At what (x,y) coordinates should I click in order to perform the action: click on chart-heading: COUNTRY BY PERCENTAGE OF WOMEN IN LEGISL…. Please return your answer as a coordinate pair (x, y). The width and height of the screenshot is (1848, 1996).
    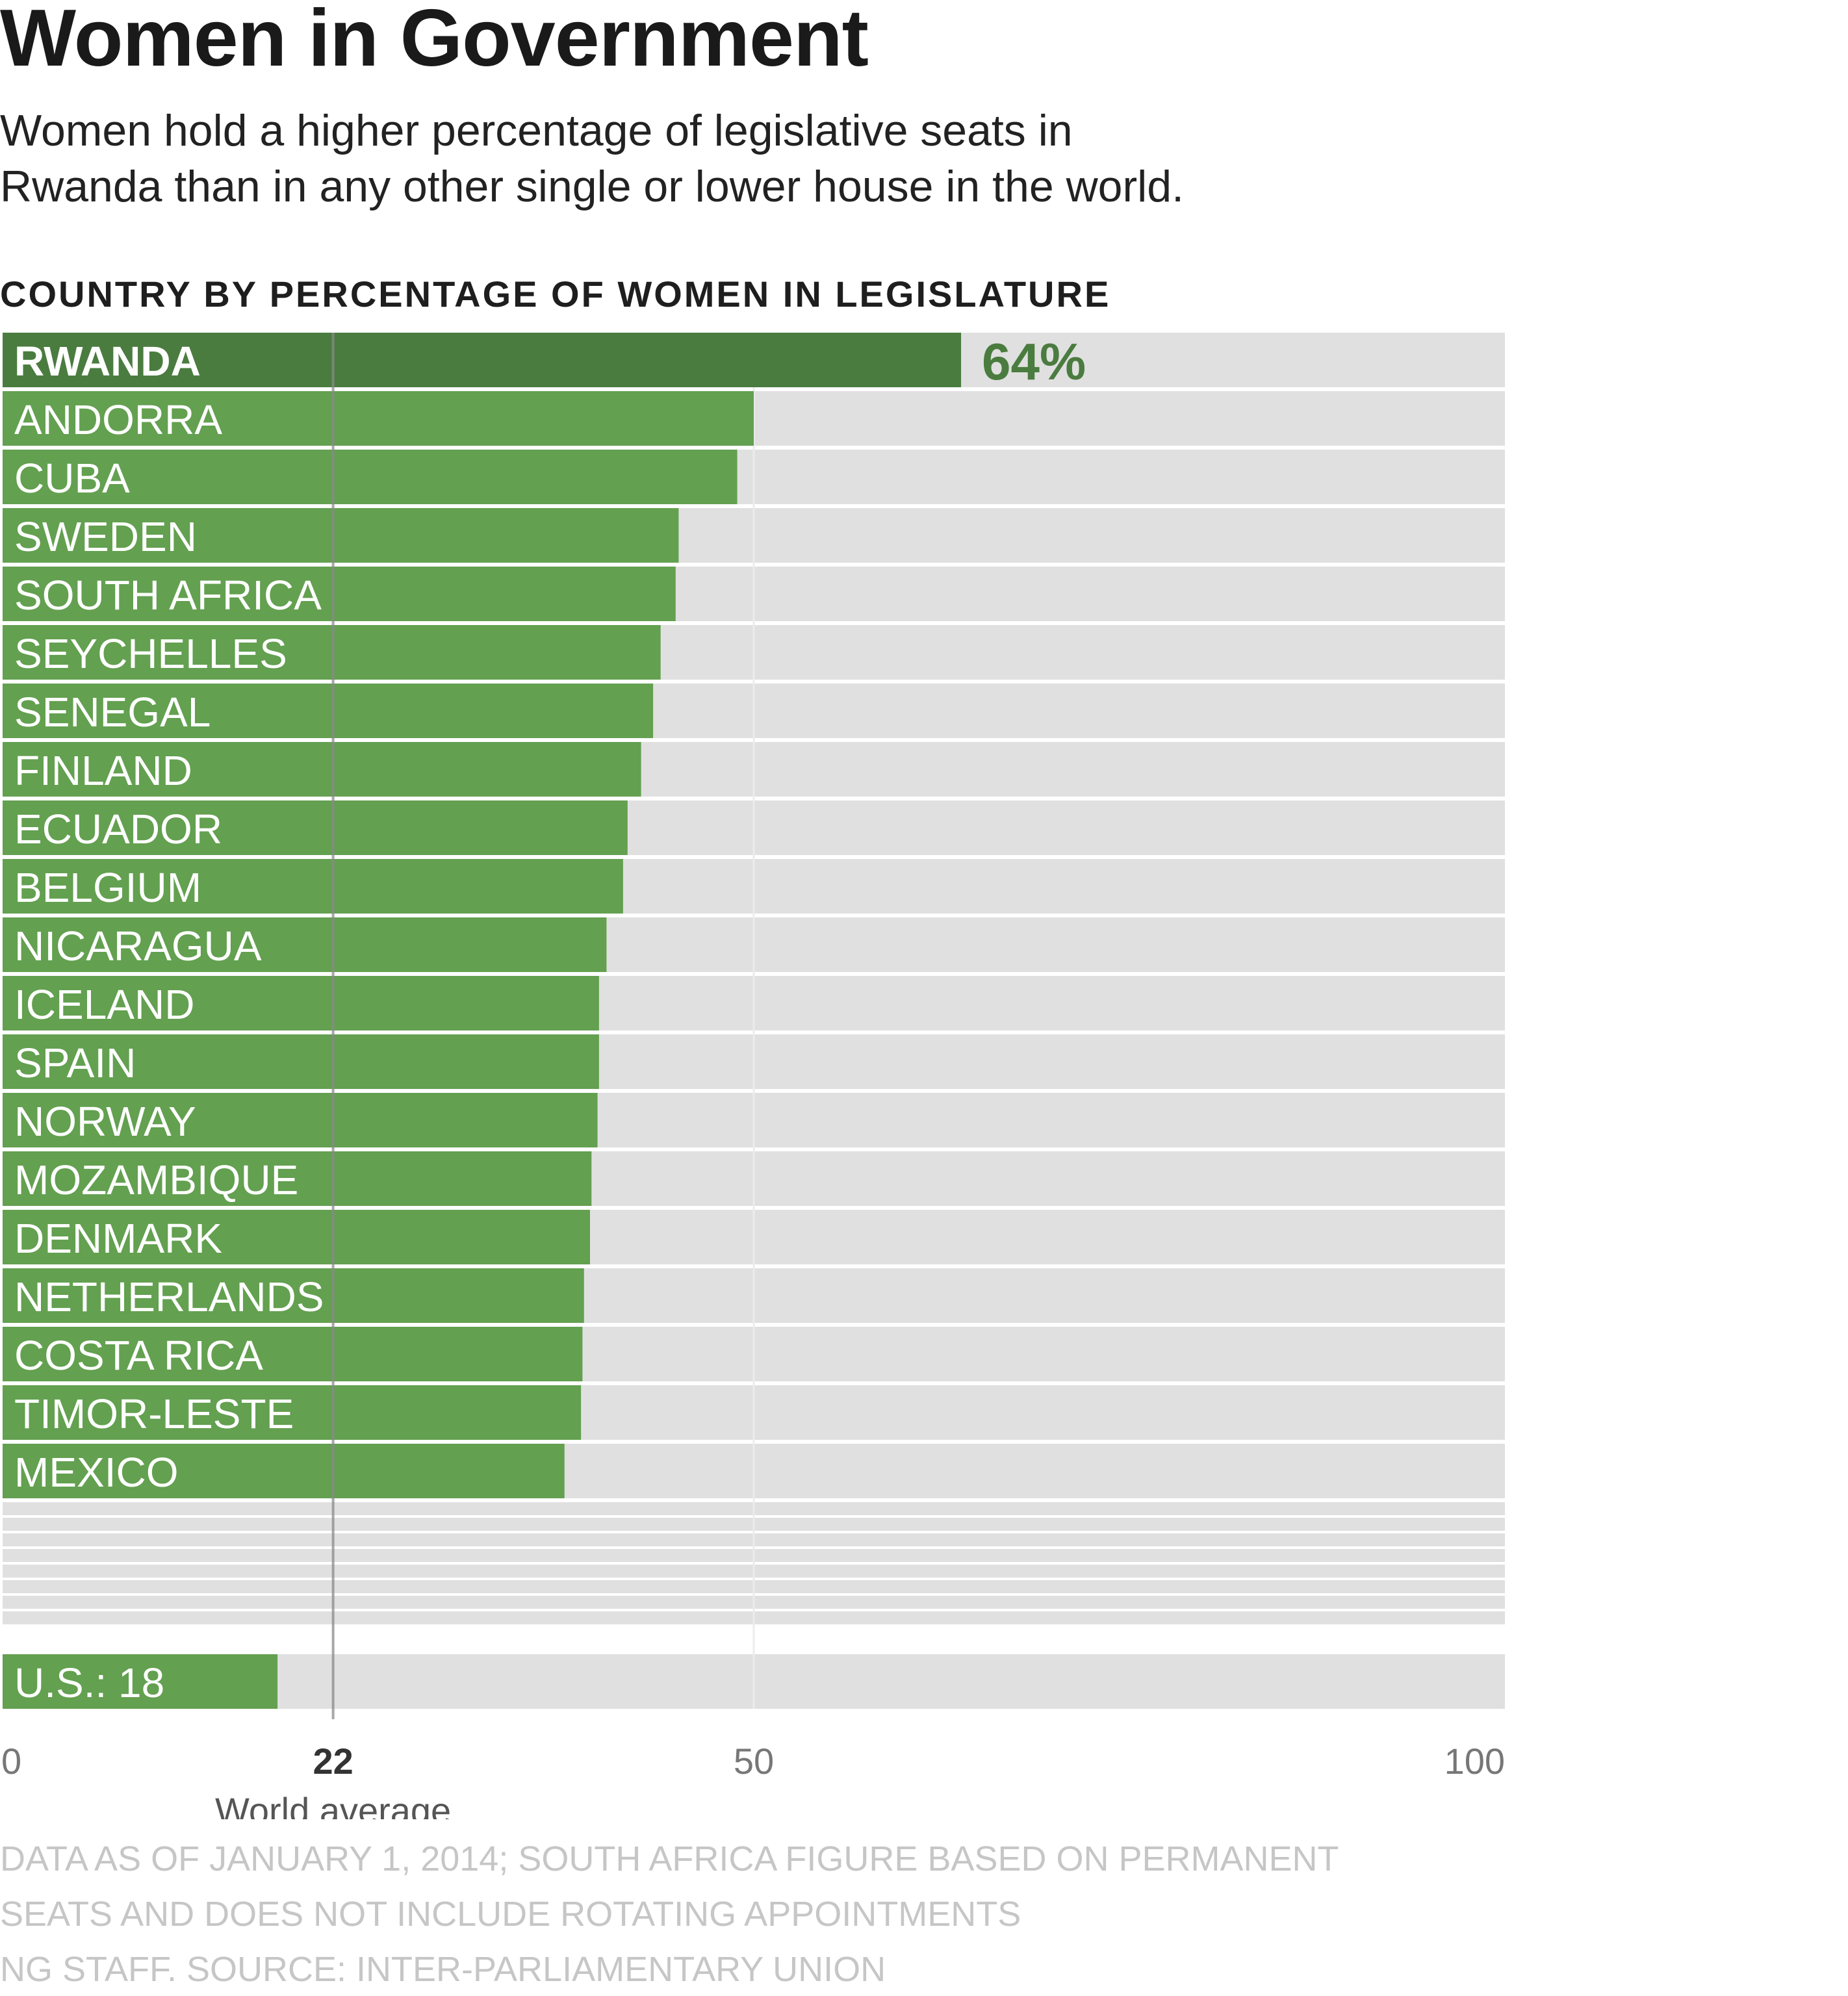
    Looking at the image, I should click on (555, 294).